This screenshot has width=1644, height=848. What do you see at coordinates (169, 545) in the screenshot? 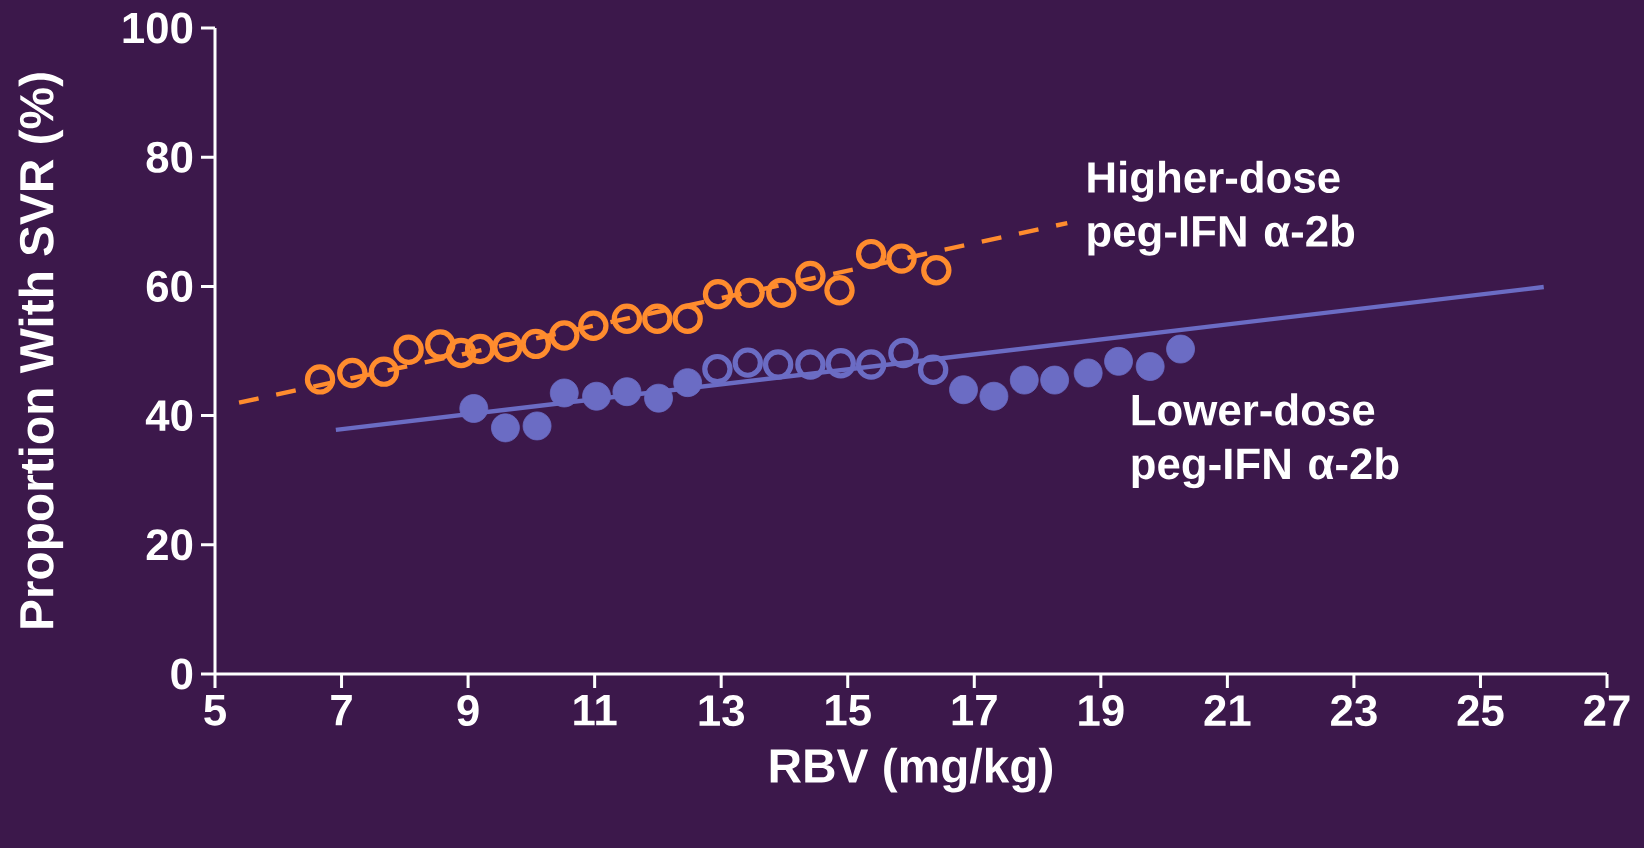
I see `y-tick-label: 20` at bounding box center [169, 545].